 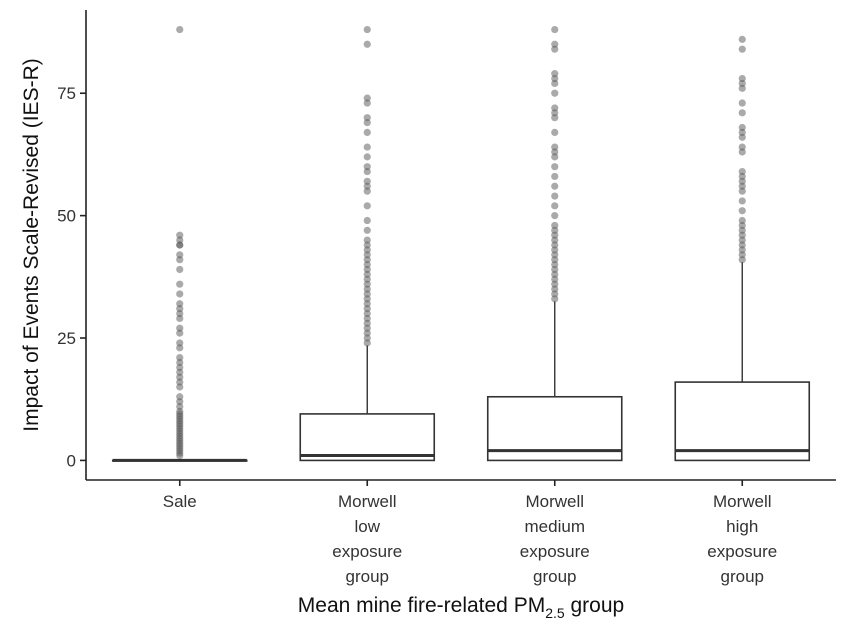 I want to click on y-tick-label: 50, so click(x=66, y=216).